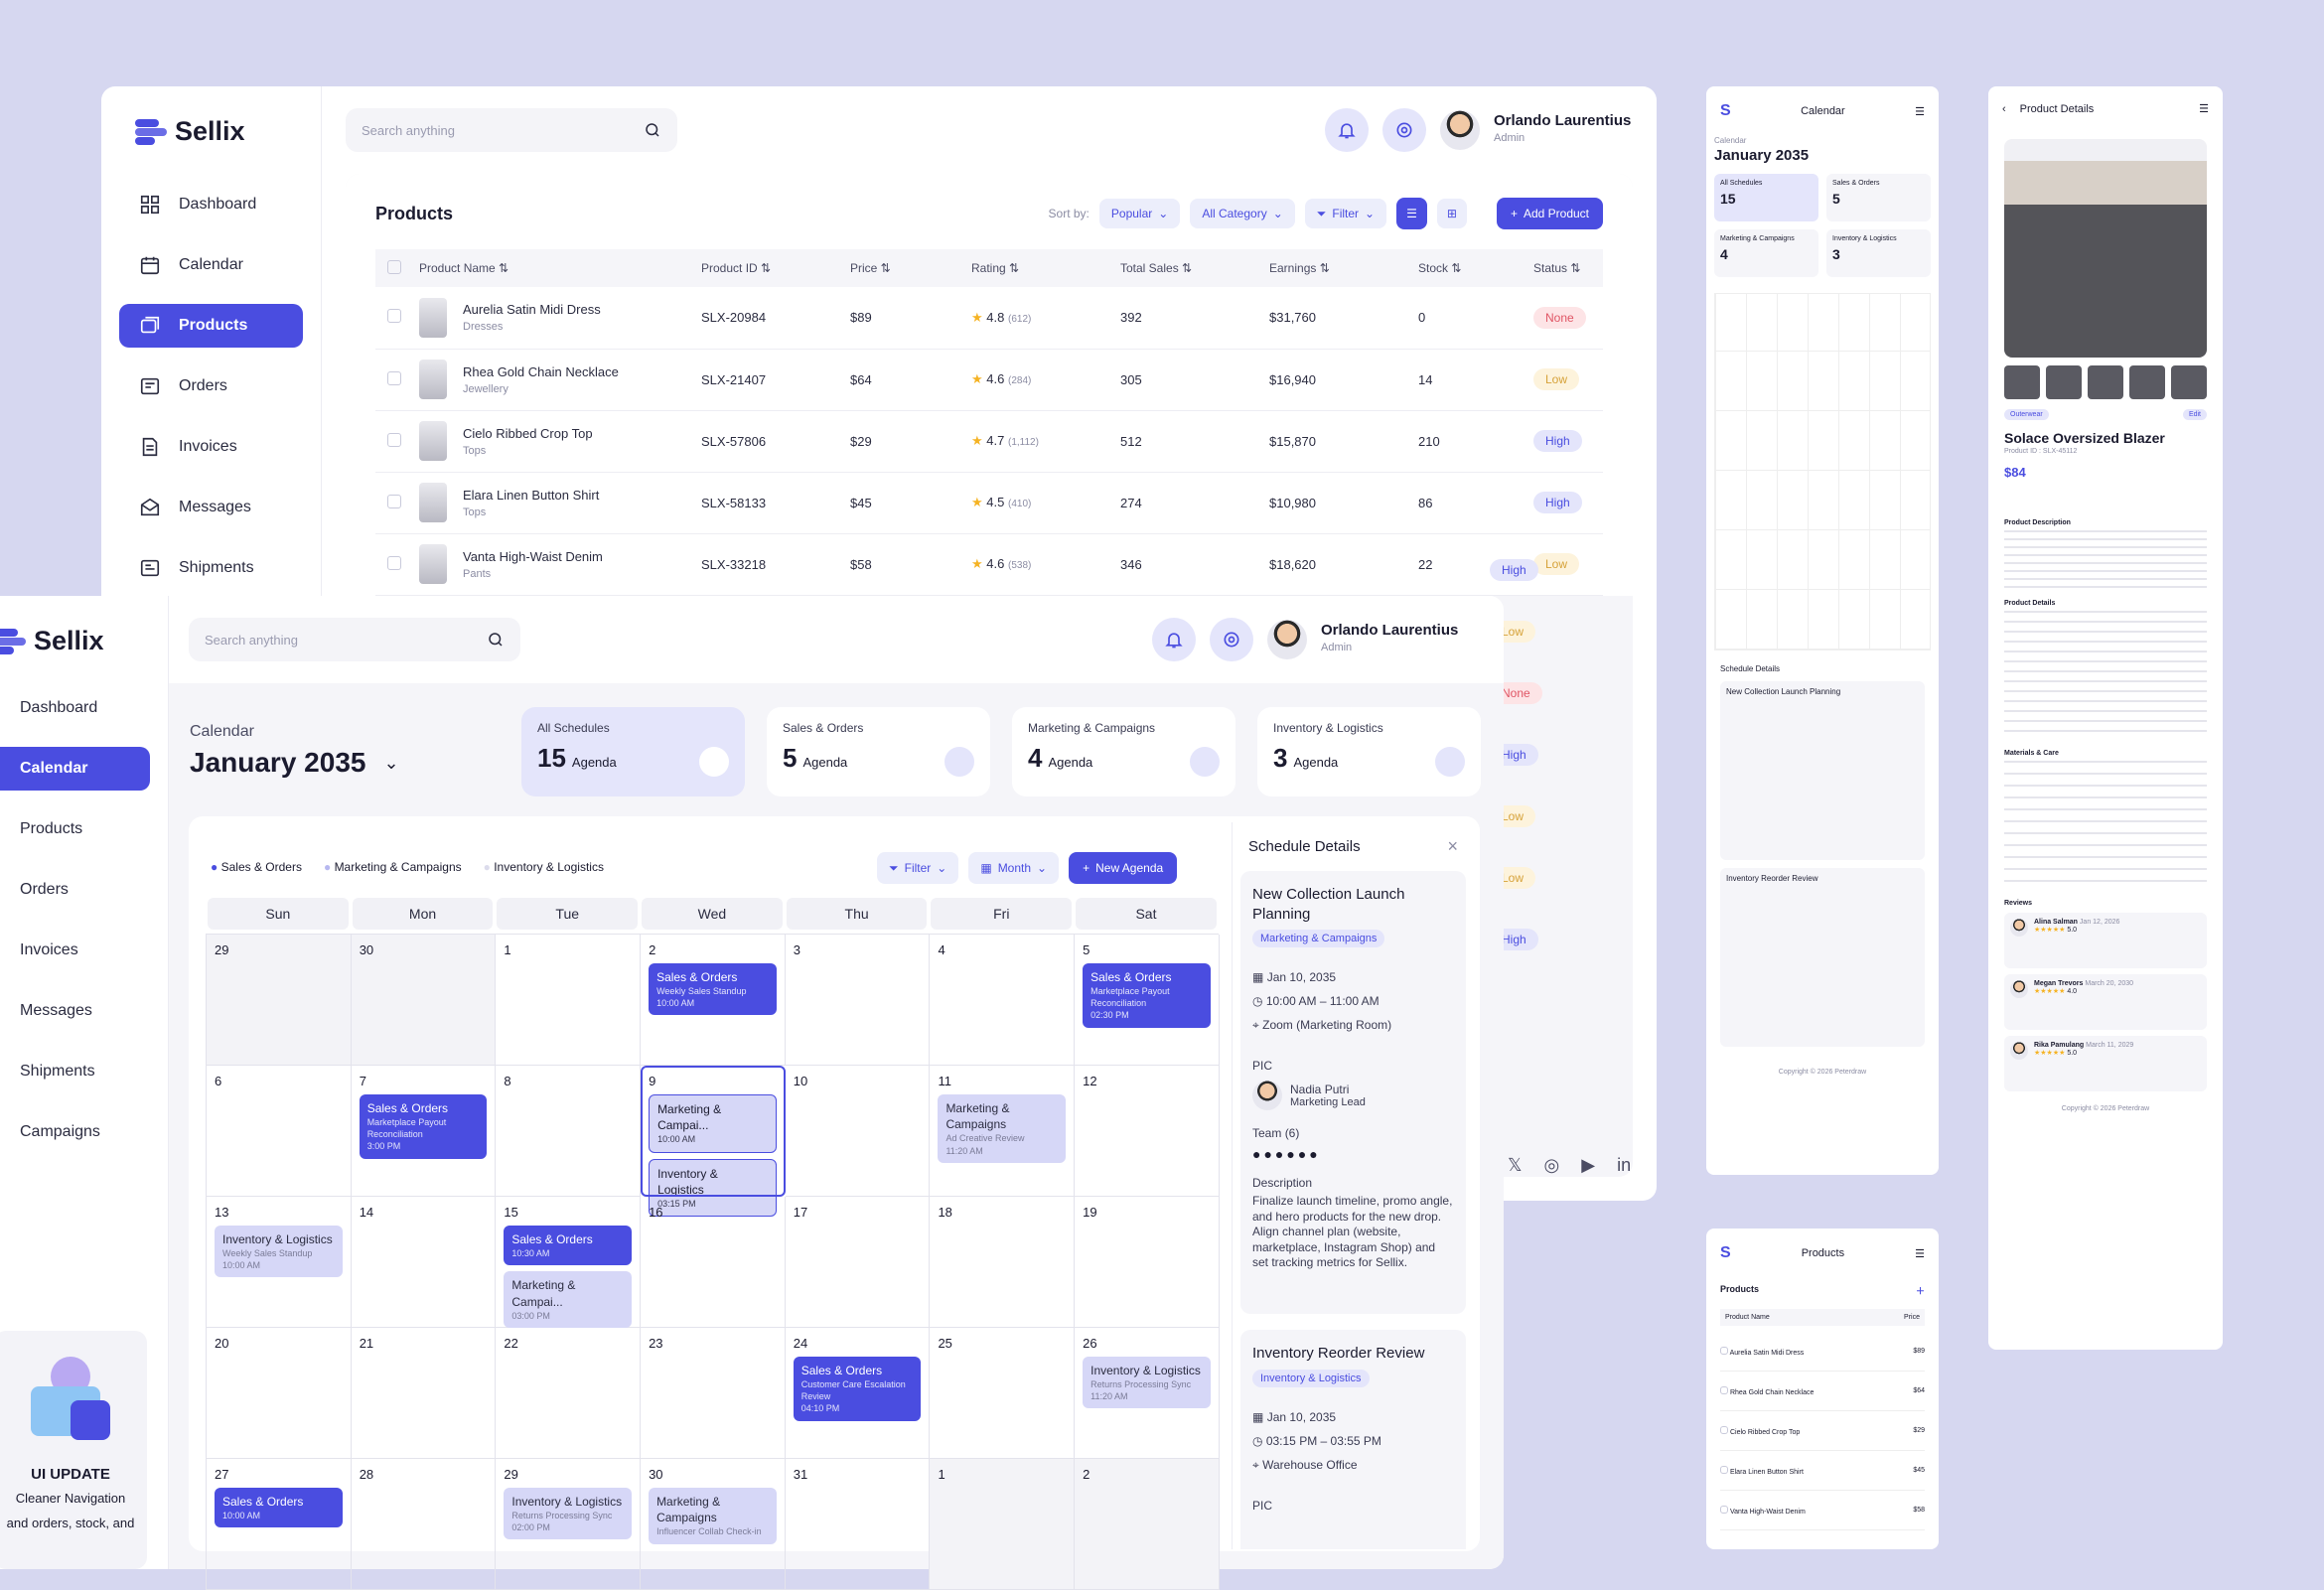  I want to click on calendar-day-cell: 17, so click(858, 1263).